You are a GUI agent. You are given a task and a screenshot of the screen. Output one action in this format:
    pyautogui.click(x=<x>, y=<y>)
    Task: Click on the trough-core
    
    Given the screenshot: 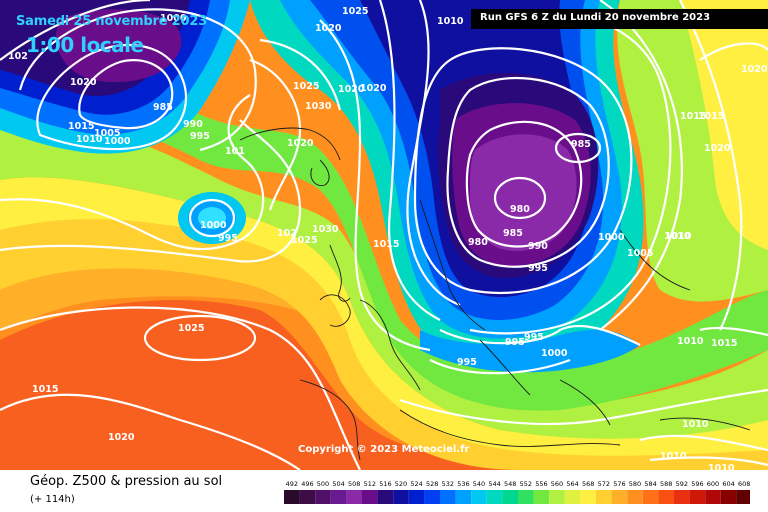 What is the action you would take?
    pyautogui.click(x=523, y=193)
    